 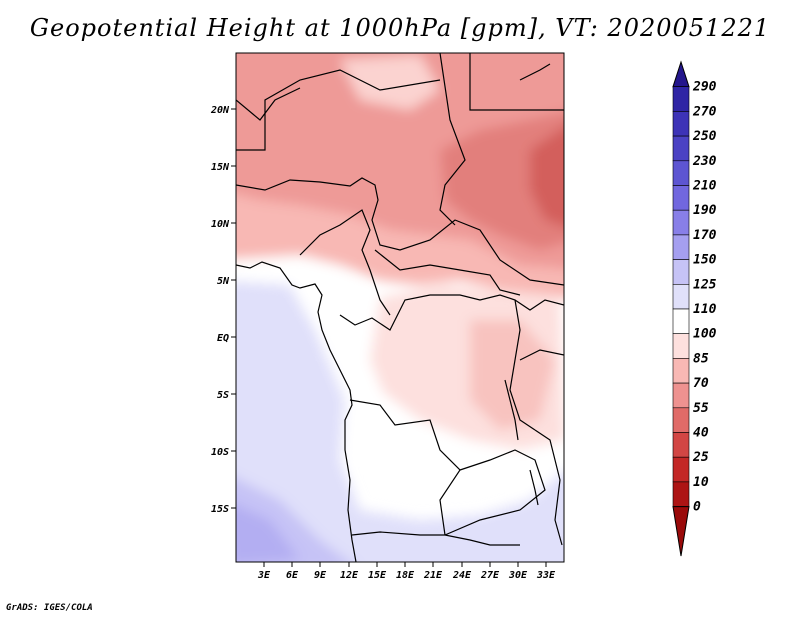 What do you see at coordinates (701, 358) in the screenshot?
I see `colorbar-label: 85` at bounding box center [701, 358].